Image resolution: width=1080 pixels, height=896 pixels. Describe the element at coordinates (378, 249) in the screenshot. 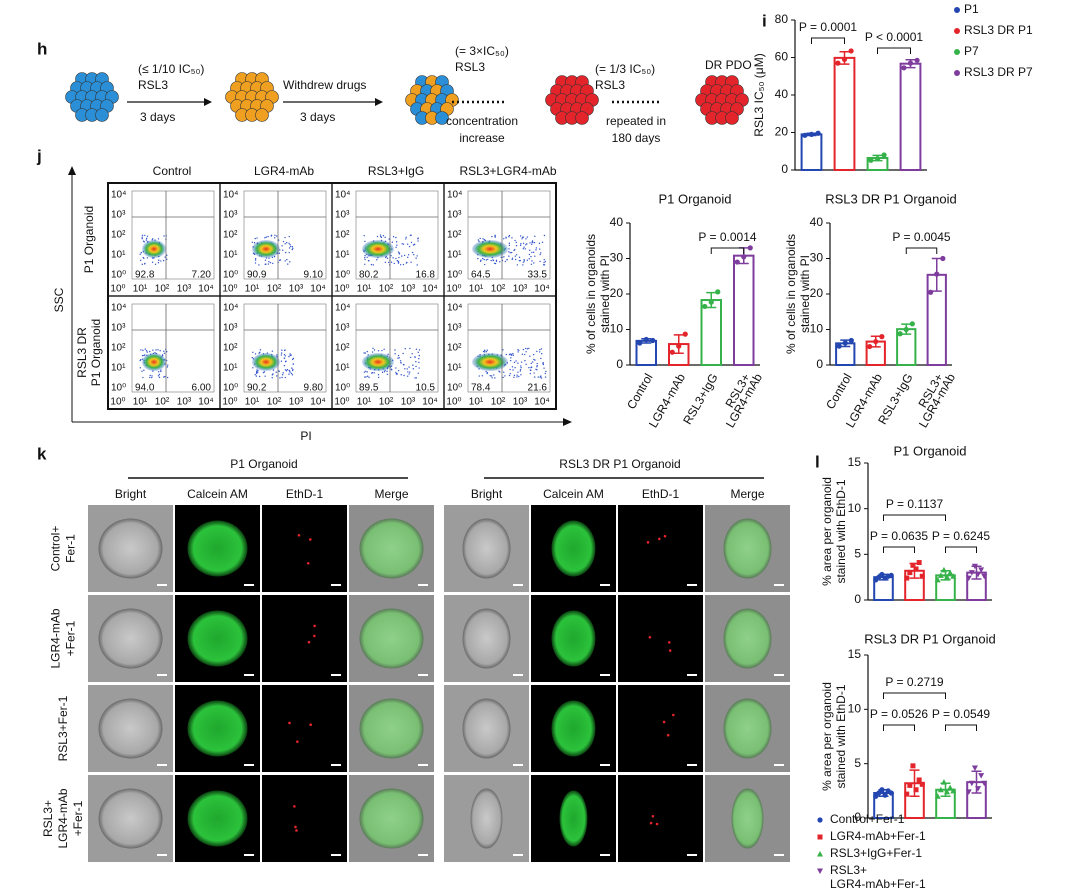

I see `flow-density` at that location.